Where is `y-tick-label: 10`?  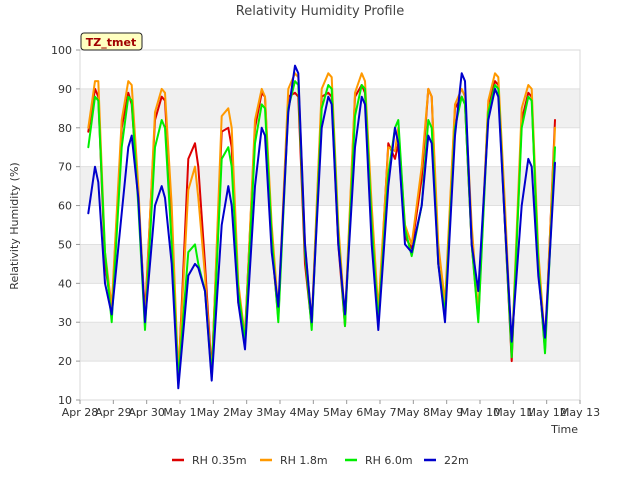
y-tick-label: 10 is located at coordinates (65, 400).